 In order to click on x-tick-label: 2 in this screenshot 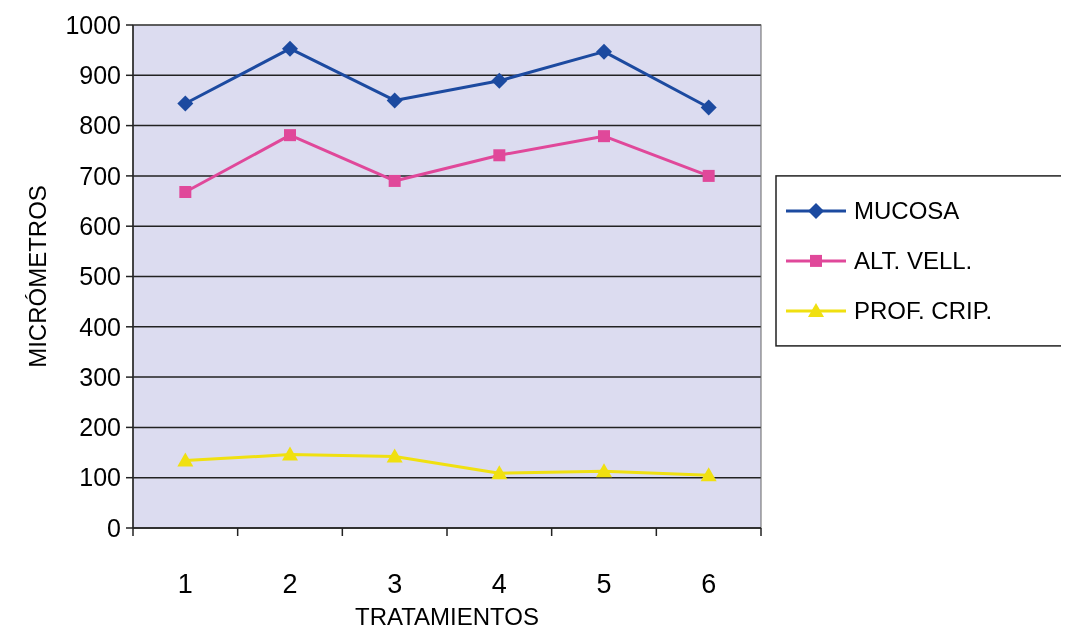, I will do `click(290, 584)`.